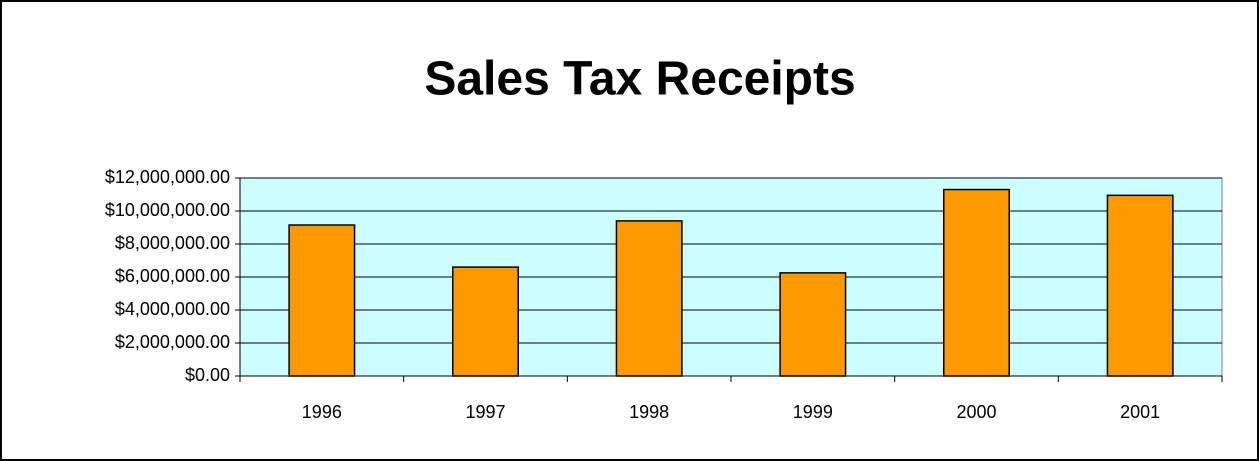 The height and width of the screenshot is (461, 1259). I want to click on chart-title: Sales Tax Receipts, so click(639, 79).